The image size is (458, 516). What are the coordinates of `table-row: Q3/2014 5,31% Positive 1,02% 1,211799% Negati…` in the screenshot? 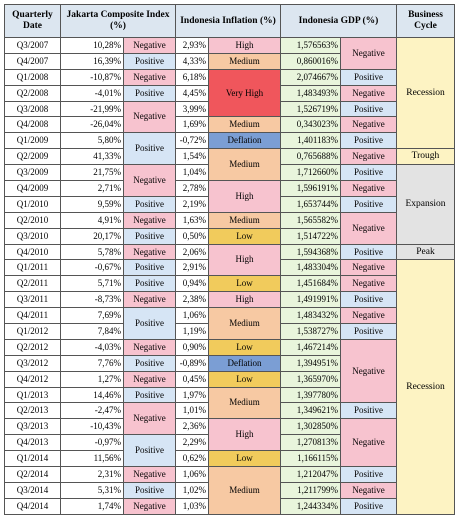 It's located at (229, 490).